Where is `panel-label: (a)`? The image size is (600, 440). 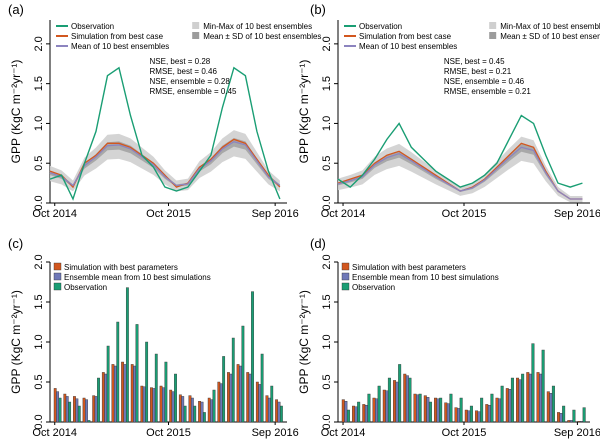 panel-label: (a) is located at coordinates (16, 9).